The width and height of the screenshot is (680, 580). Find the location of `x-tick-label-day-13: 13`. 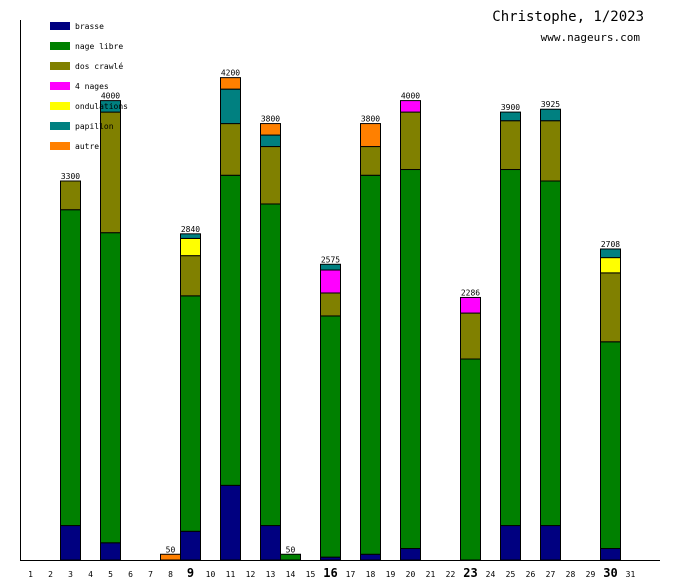

x-tick-label-day-13: 13 is located at coordinates (271, 574).